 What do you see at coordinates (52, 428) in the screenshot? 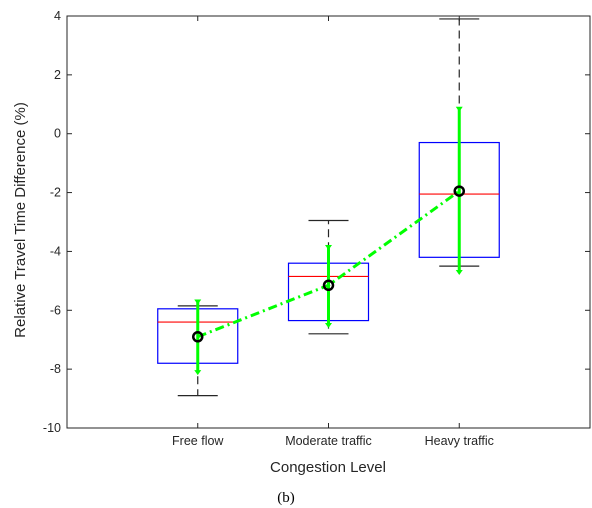
I see `y-tick-label: -10` at bounding box center [52, 428].